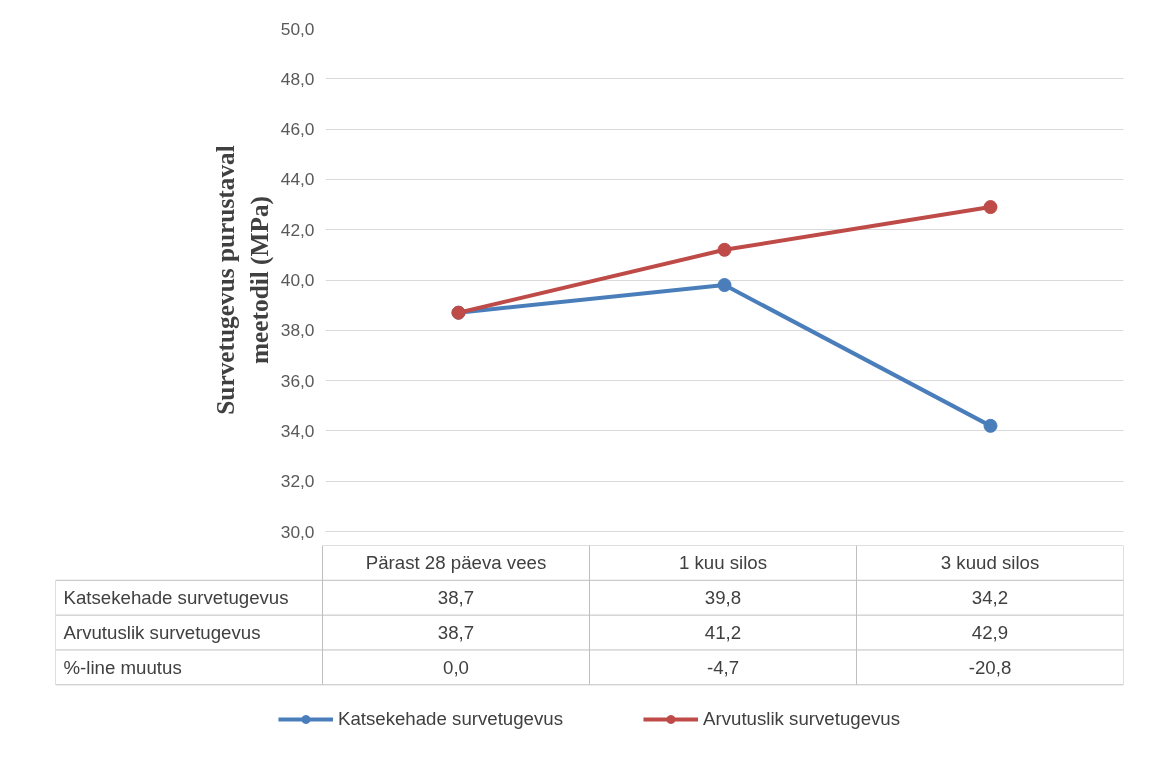 The height and width of the screenshot is (760, 1150). Describe the element at coordinates (802, 719) in the screenshot. I see `legend-label: Arvutuslik survetugevus` at that location.